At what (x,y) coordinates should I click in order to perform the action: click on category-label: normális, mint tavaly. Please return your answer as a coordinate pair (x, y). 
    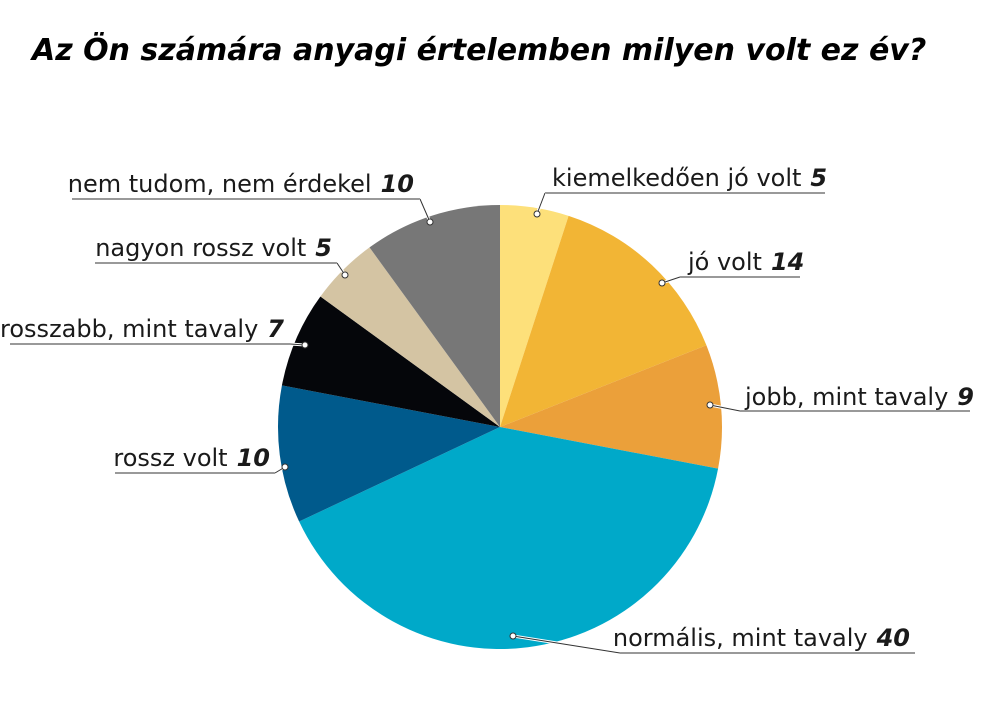
    Looking at the image, I should click on (740, 638).